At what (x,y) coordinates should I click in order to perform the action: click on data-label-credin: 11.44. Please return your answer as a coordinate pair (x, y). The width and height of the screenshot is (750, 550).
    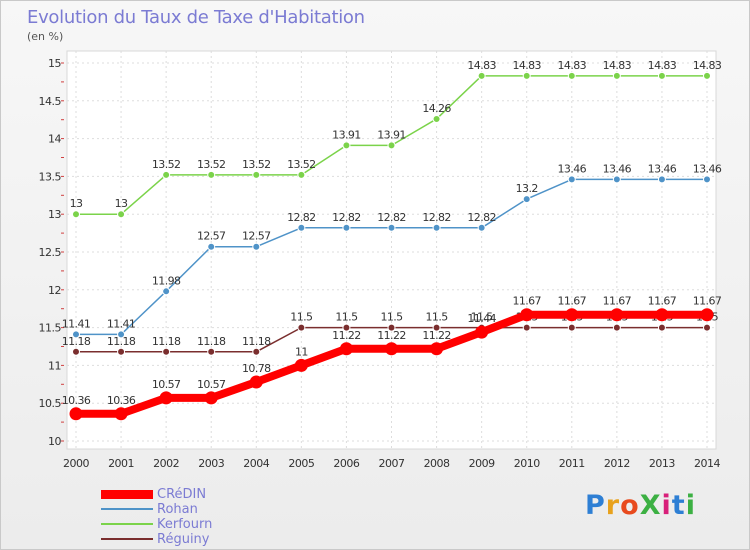
    Looking at the image, I should click on (481, 318).